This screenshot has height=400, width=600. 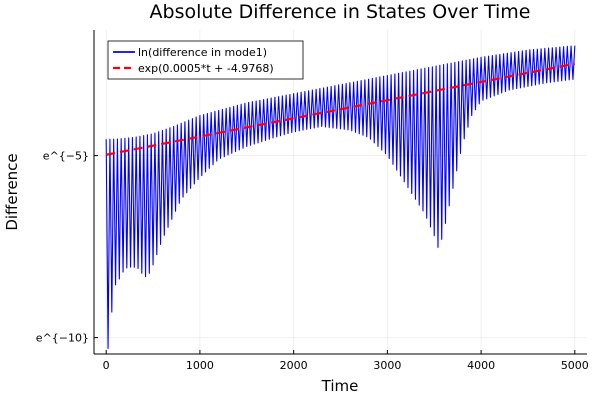 What do you see at coordinates (294, 365) in the screenshot?
I see `x-tick-label: 2000` at bounding box center [294, 365].